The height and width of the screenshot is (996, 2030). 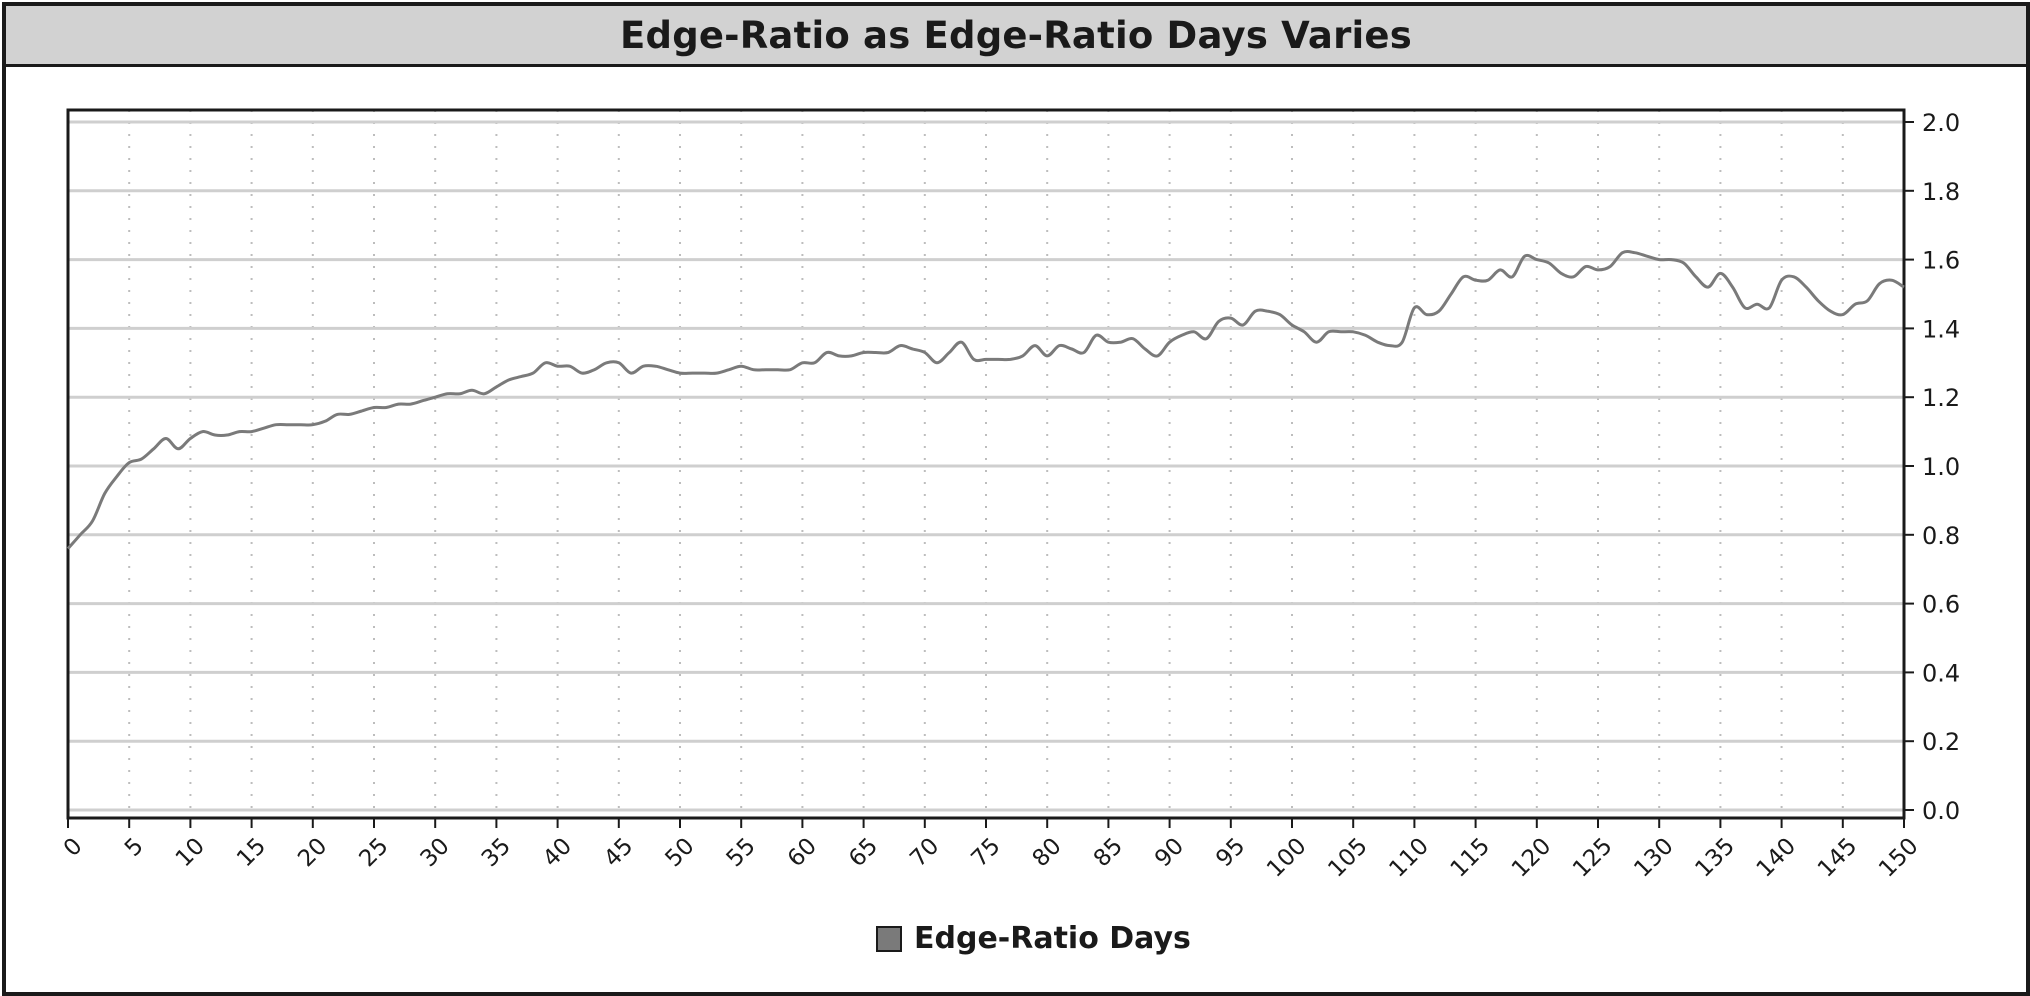 What do you see at coordinates (1052, 938) in the screenshot?
I see `legend-label-edge-ratio-days: Edge-Ratio Days` at bounding box center [1052, 938].